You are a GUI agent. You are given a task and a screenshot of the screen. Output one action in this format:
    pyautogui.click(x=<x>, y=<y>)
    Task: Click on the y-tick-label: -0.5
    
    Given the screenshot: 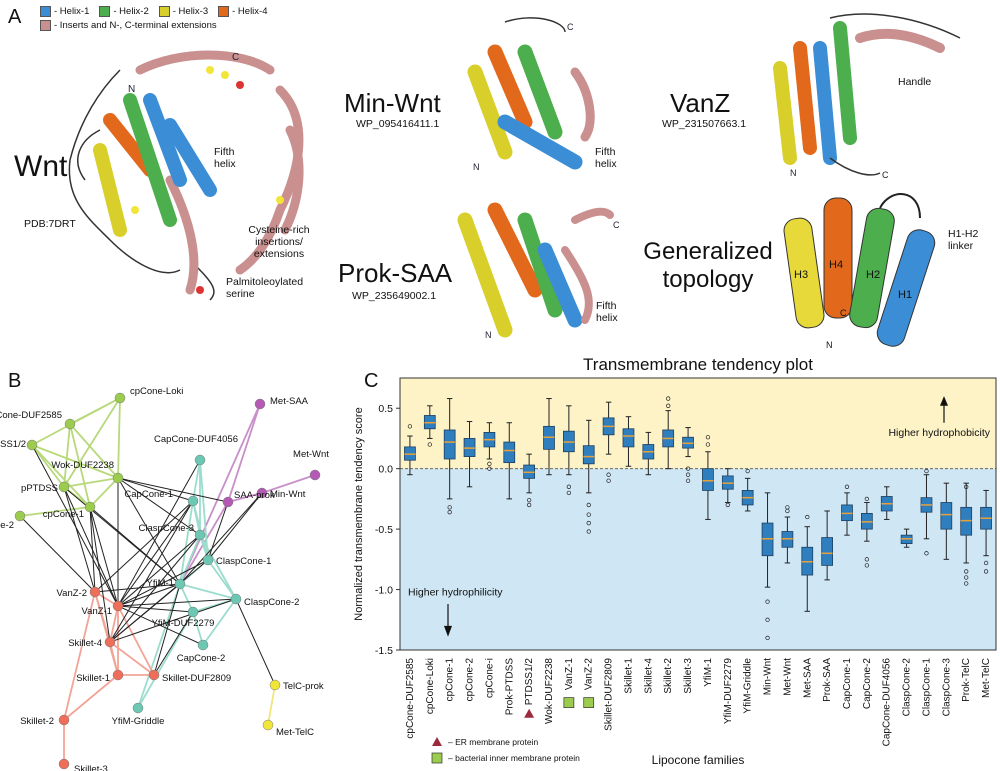 What is the action you would take?
    pyautogui.click(x=384, y=530)
    